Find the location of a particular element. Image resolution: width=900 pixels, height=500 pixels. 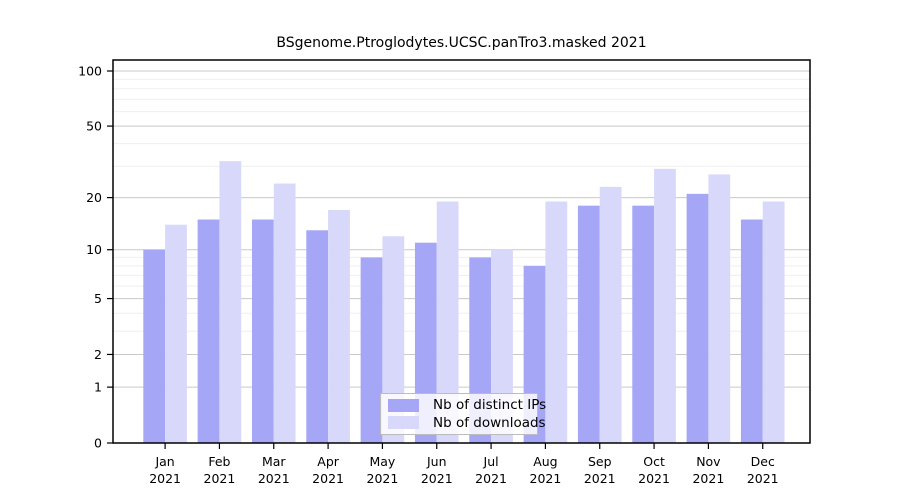

y-tick-label: 100 is located at coordinates (90, 71).